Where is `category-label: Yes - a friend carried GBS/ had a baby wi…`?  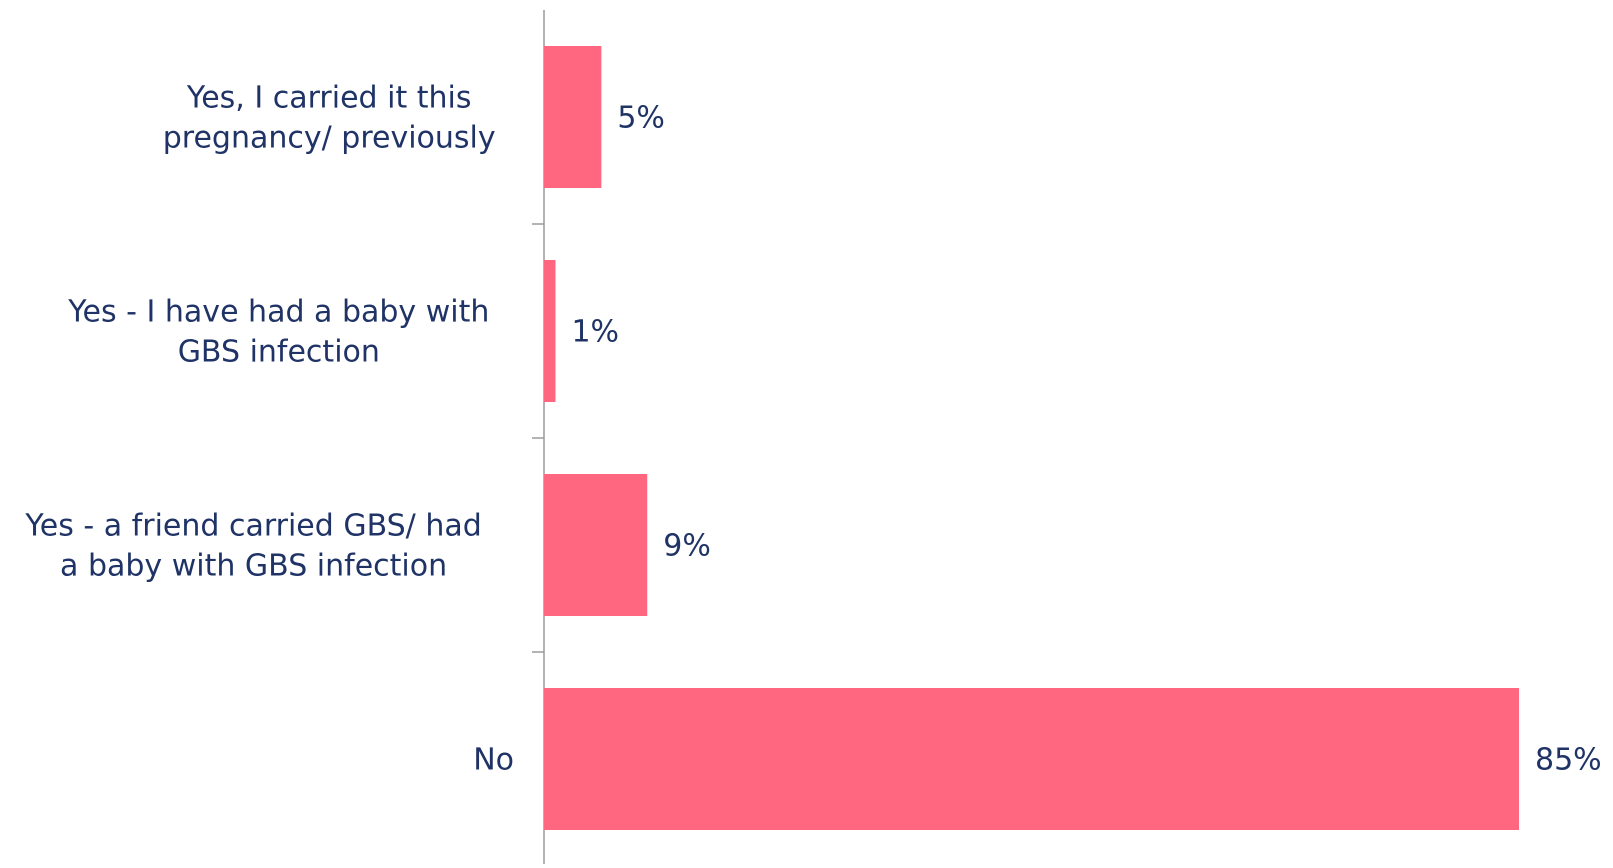
category-label: Yes - a friend carried GBS/ had a baby wi… is located at coordinates (252, 546).